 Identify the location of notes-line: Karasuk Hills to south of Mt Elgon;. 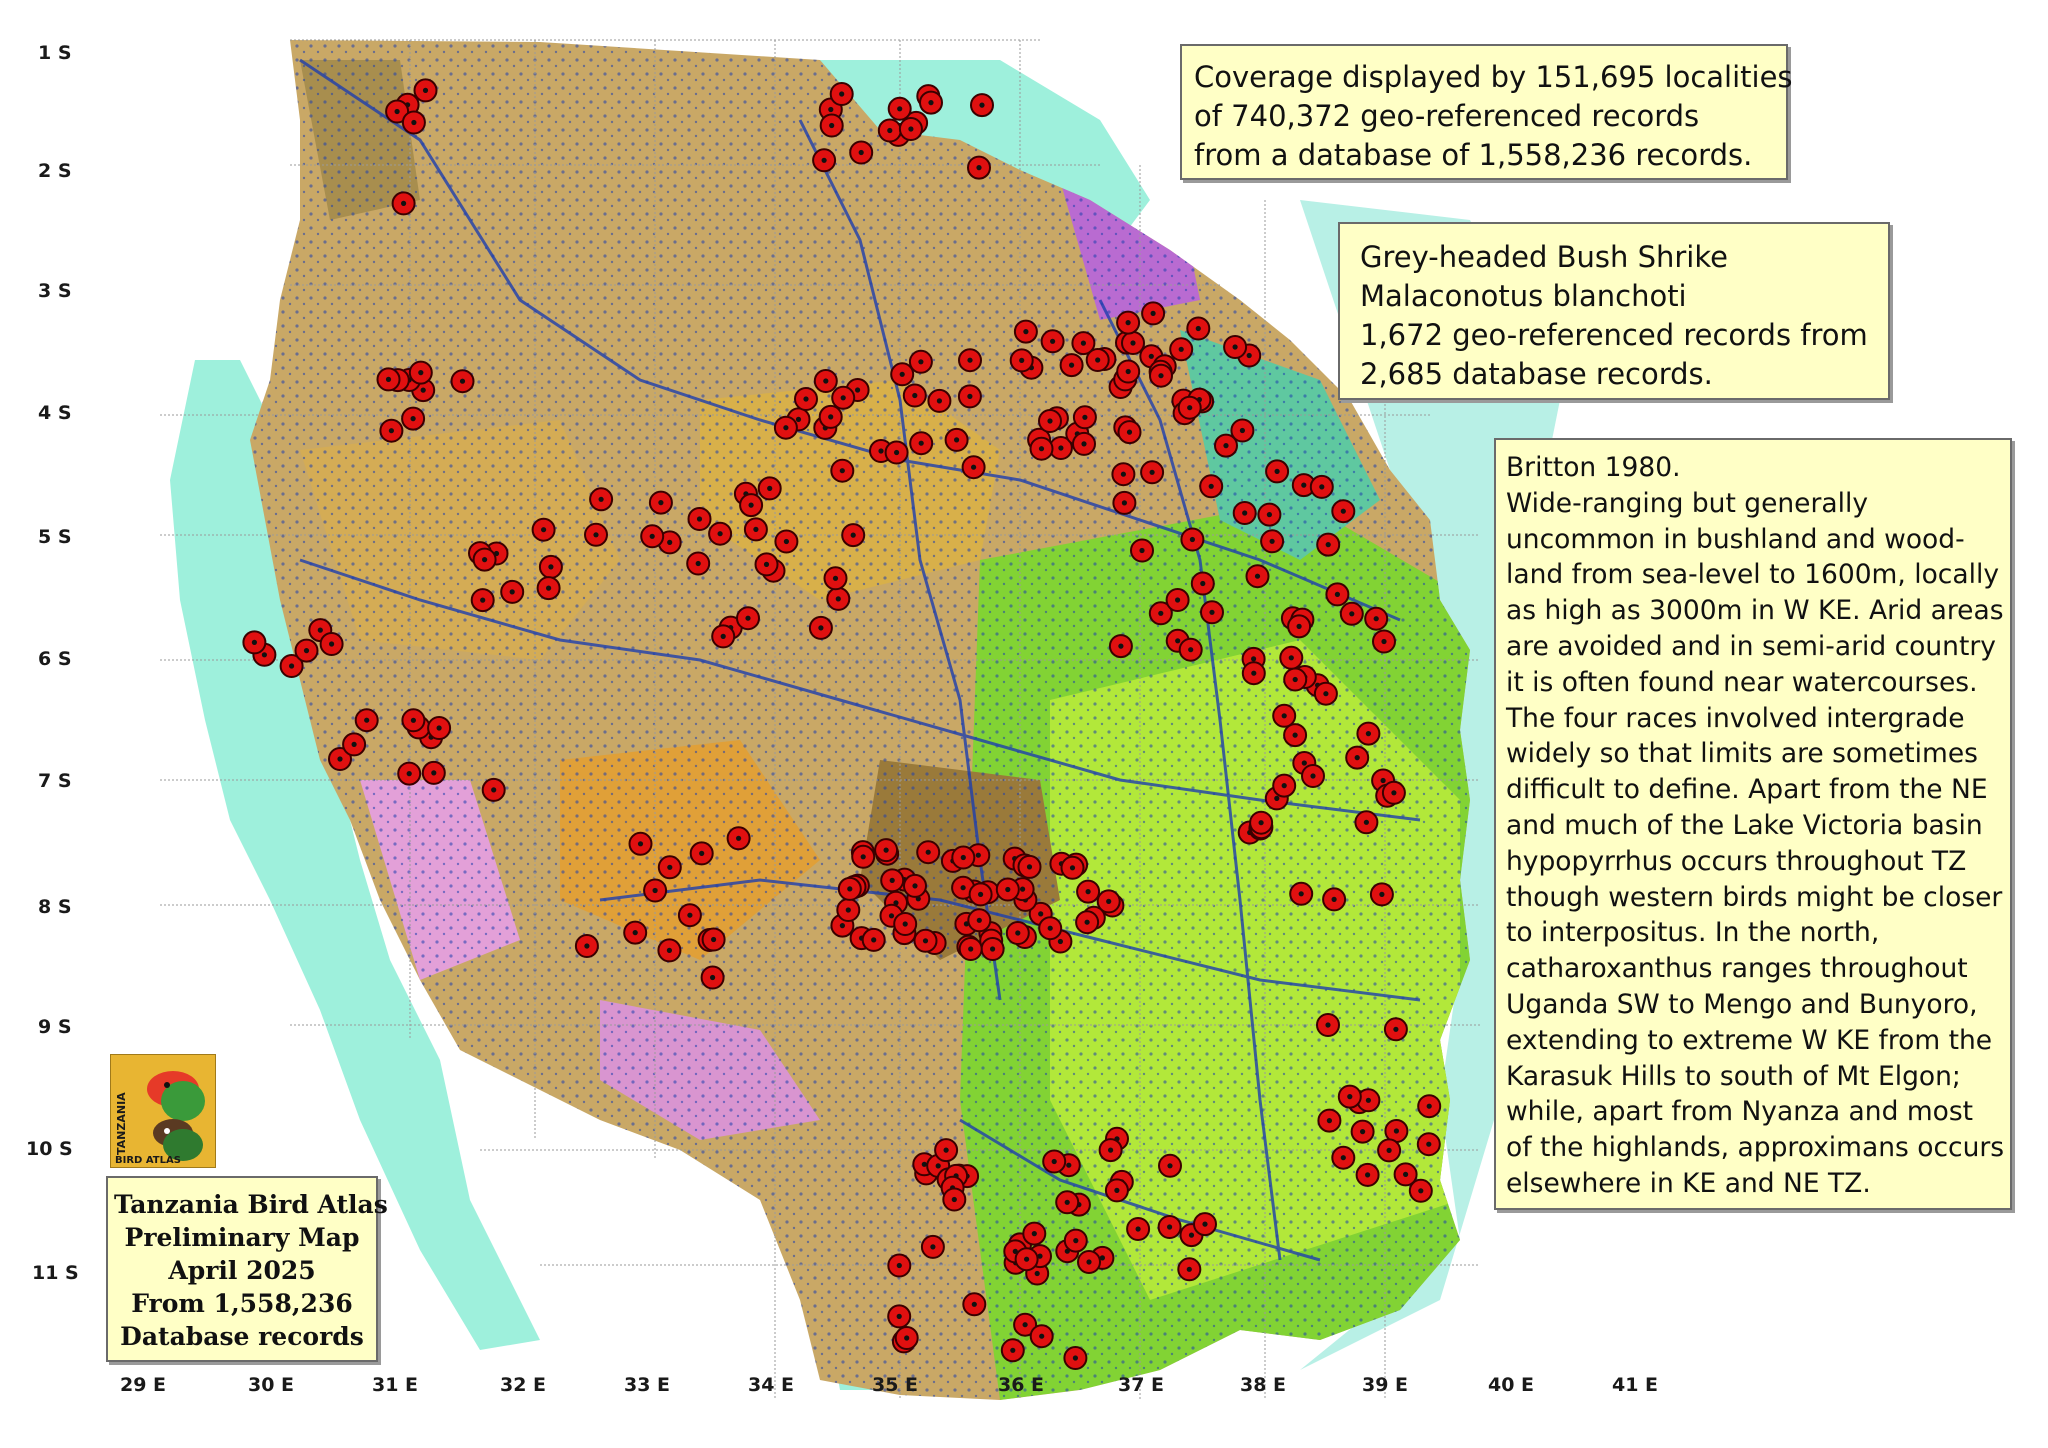
(1733, 1076).